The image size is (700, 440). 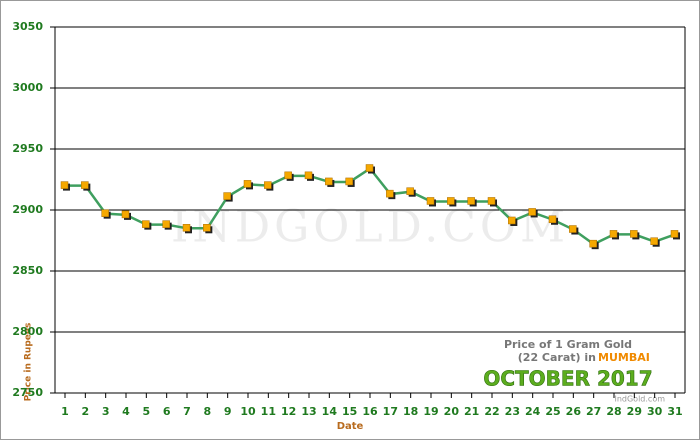 What do you see at coordinates (471, 411) in the screenshot?
I see `x-tick-label: 21` at bounding box center [471, 411].